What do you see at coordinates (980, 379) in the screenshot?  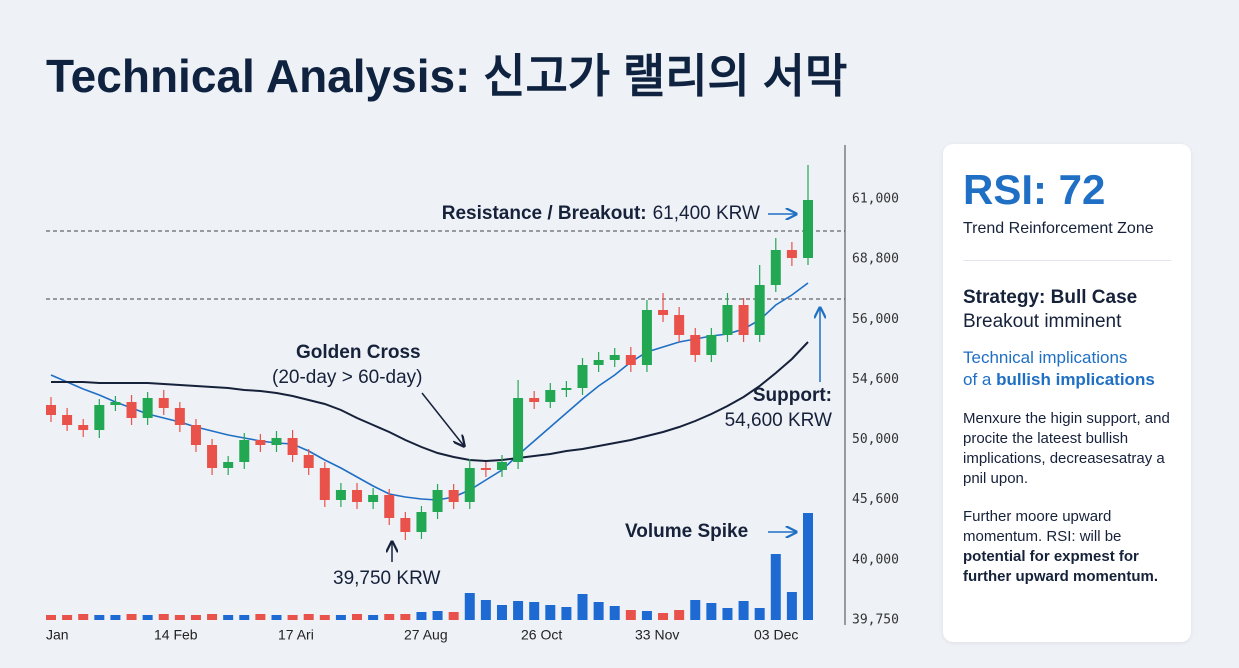 I see `text: of a` at bounding box center [980, 379].